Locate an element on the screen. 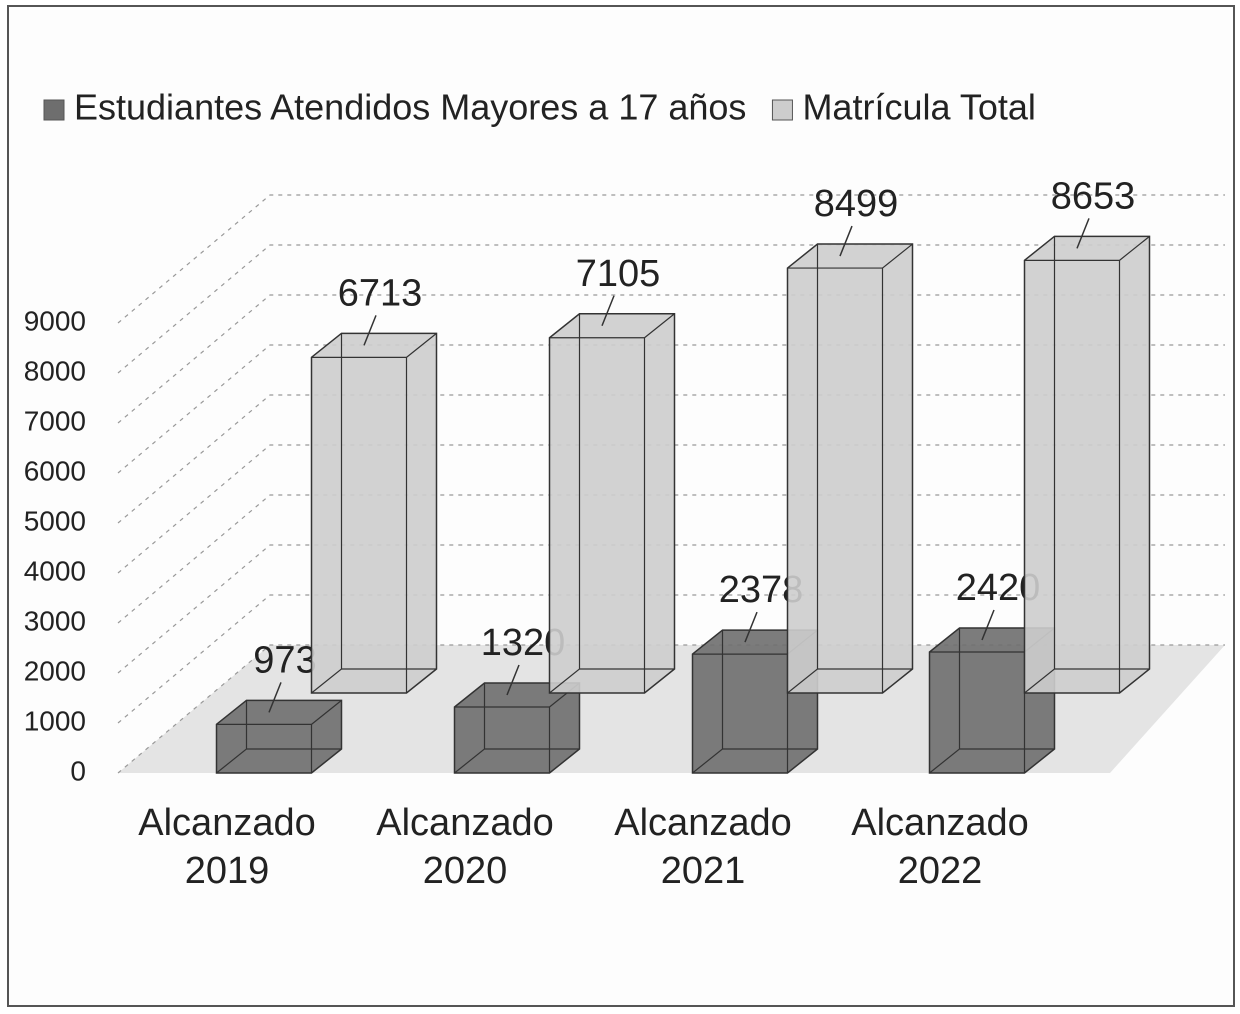 This screenshot has height=1014, width=1240. legend-label: Matrícula Total is located at coordinates (918, 107).